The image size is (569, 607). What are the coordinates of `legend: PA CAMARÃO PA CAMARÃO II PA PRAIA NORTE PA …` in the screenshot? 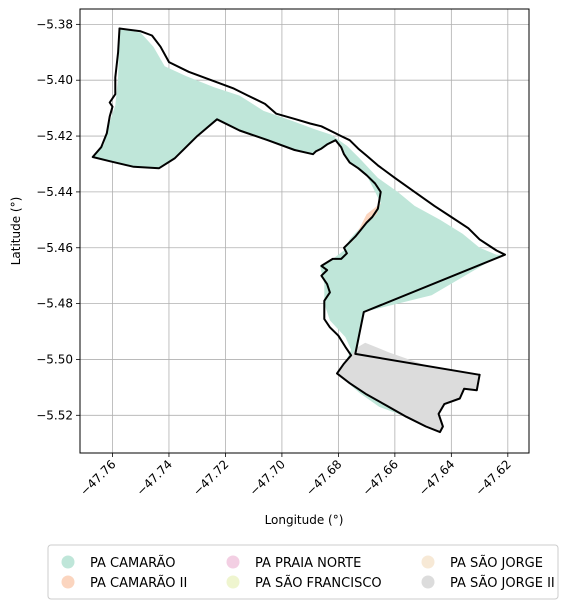 It's located at (303, 572).